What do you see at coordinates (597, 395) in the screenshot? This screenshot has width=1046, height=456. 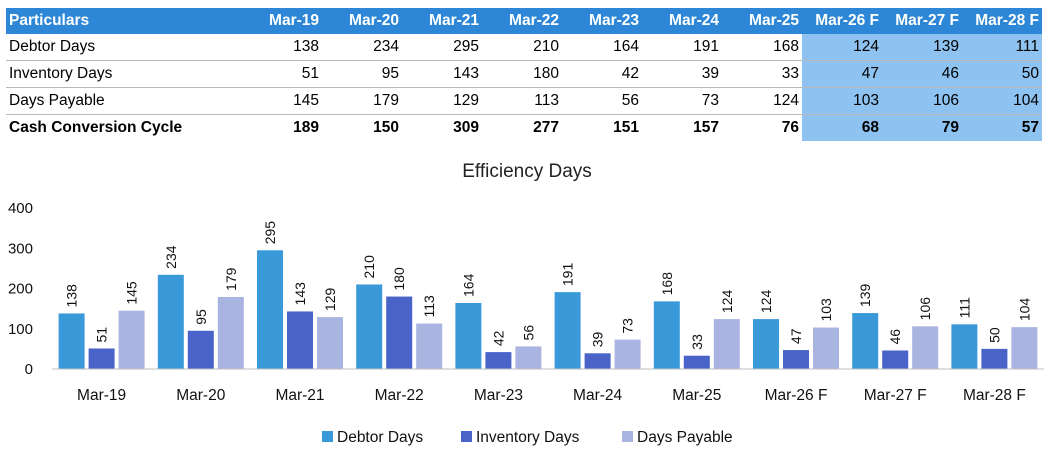 I see `x-tick-label: Mar-24` at bounding box center [597, 395].